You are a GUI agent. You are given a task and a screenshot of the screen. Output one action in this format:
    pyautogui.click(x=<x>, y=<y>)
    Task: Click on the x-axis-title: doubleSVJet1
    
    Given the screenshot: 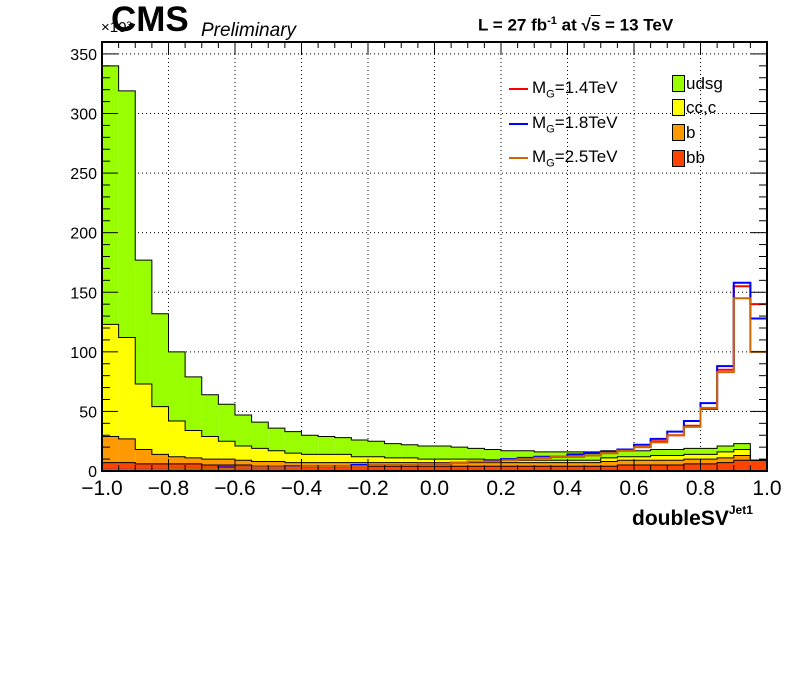 What is the action you would take?
    pyautogui.click(x=692, y=517)
    